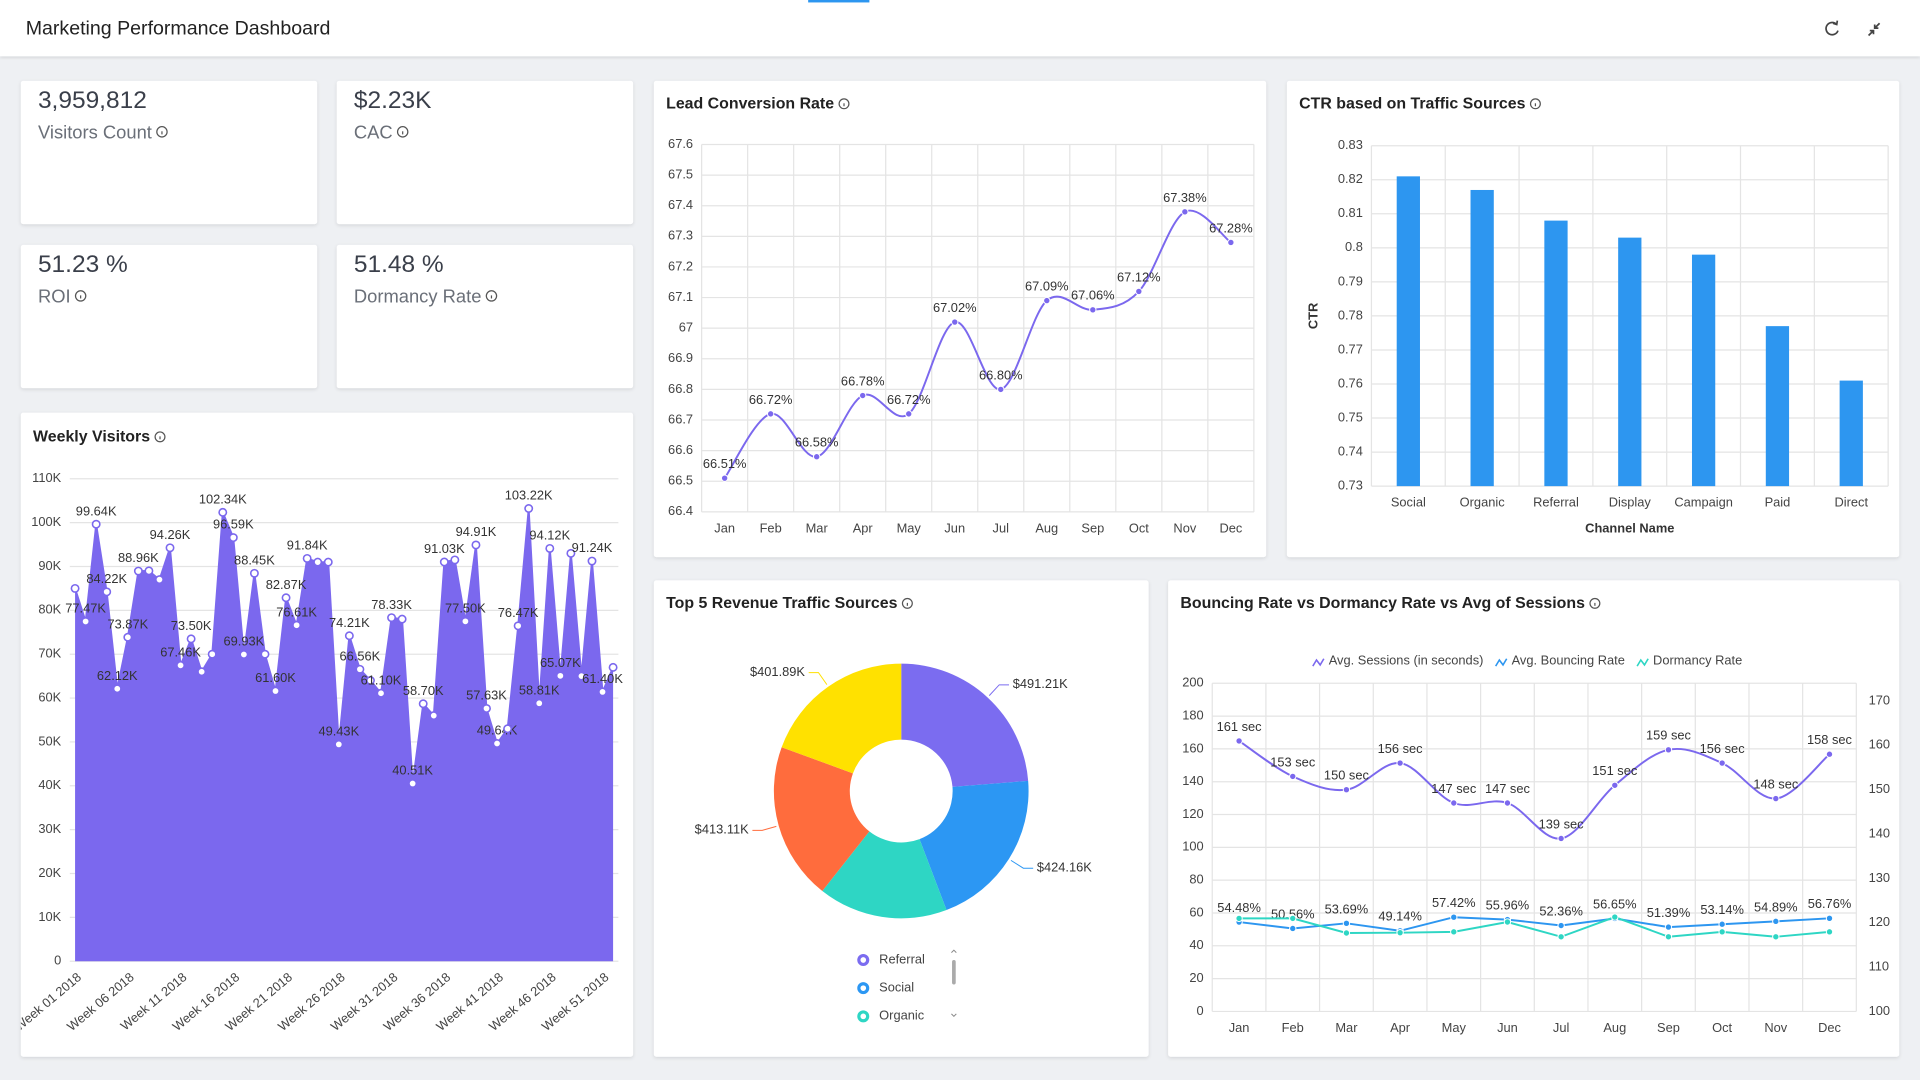 This screenshot has width=1920, height=1080. What do you see at coordinates (1200, 1010) in the screenshot?
I see `y-tick-label: 0` at bounding box center [1200, 1010].